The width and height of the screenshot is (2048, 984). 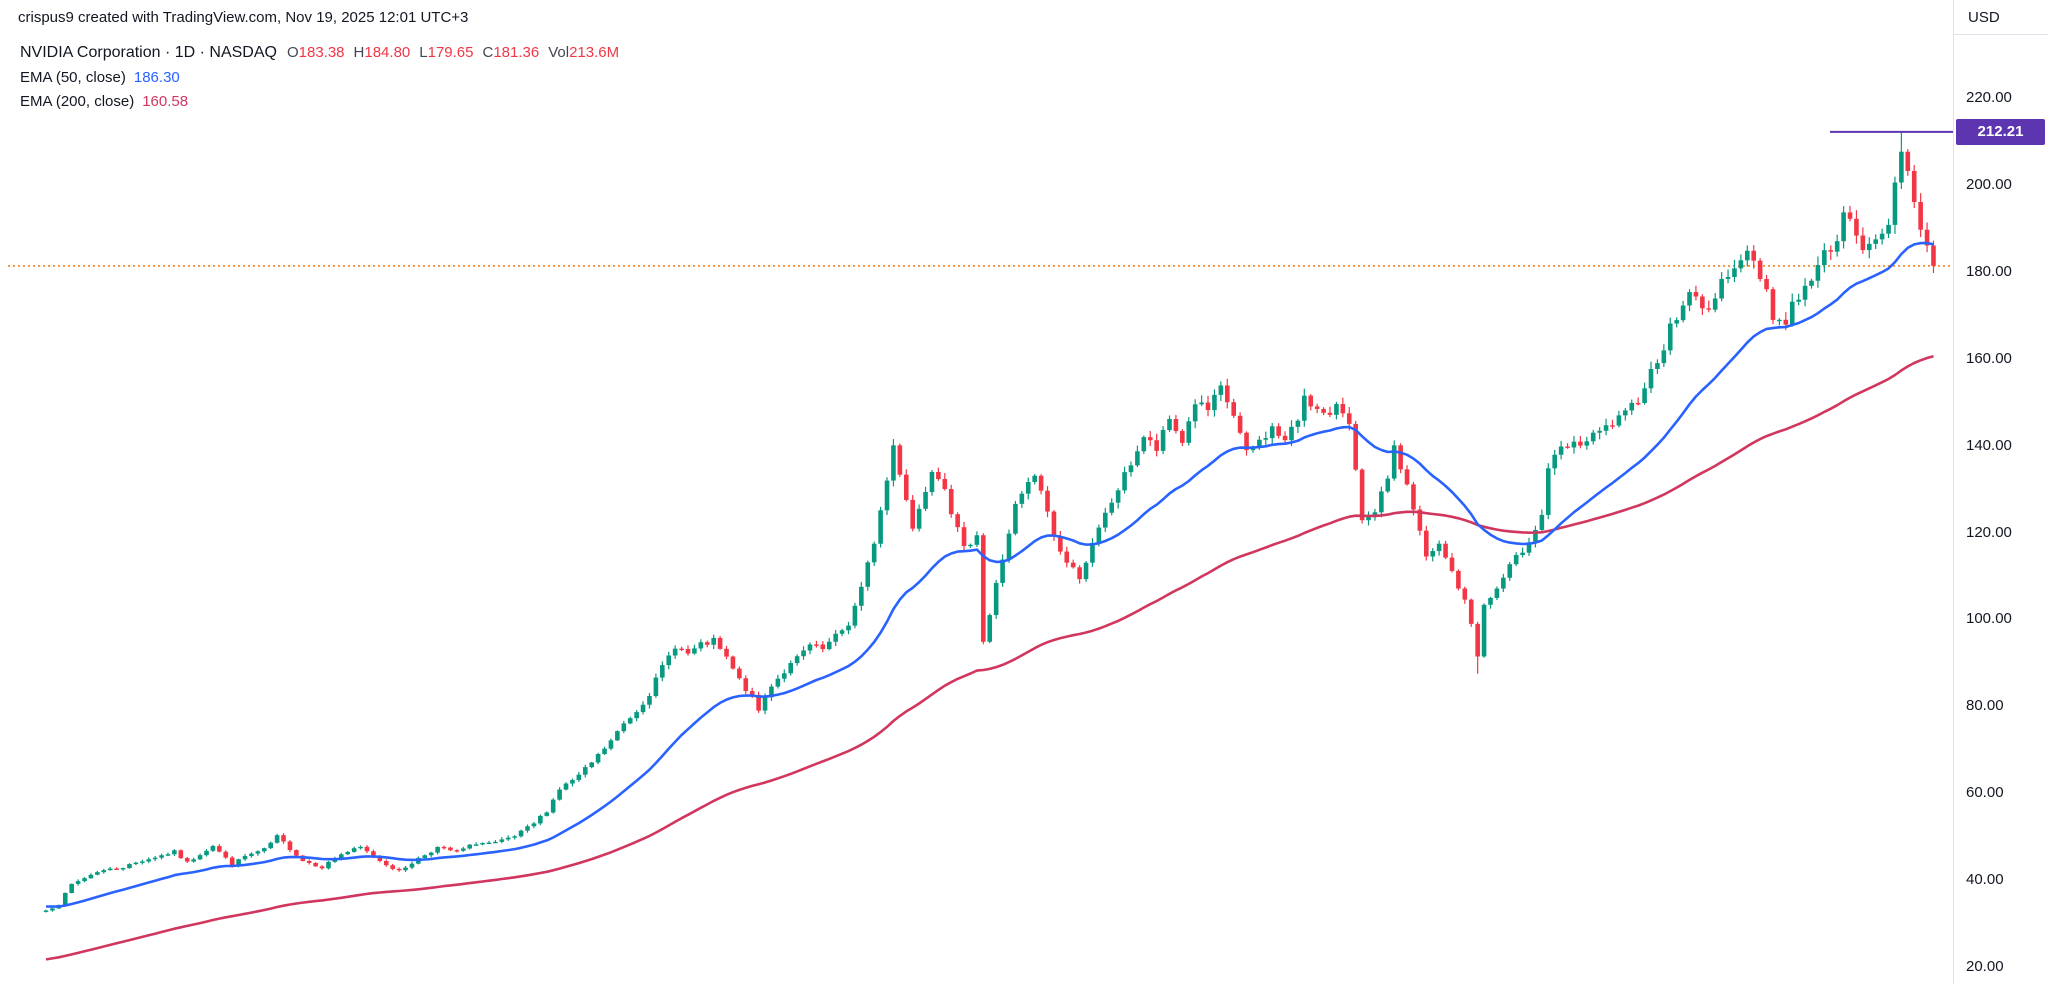 I want to click on price-tick-label: 180.00, so click(x=1989, y=271).